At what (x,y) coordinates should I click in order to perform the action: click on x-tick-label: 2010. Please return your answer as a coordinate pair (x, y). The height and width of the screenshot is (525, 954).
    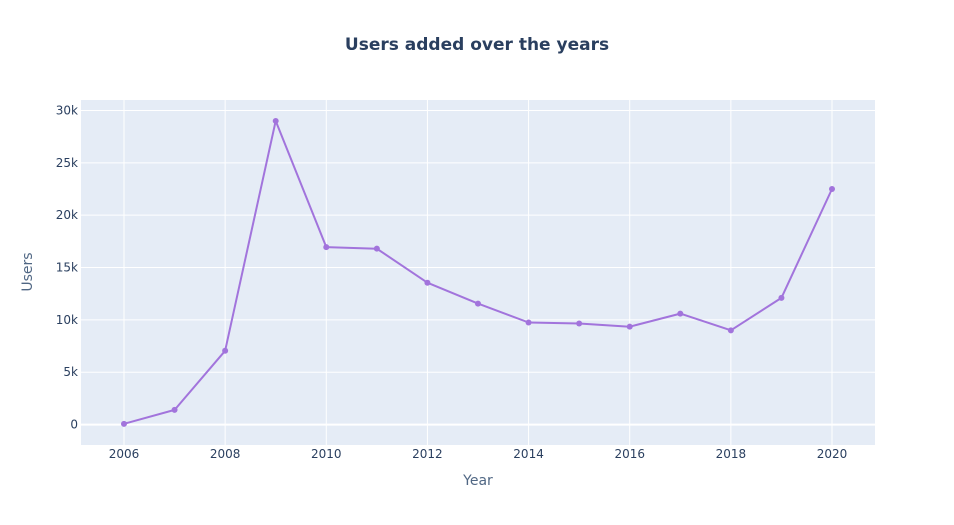
    Looking at the image, I should click on (326, 454).